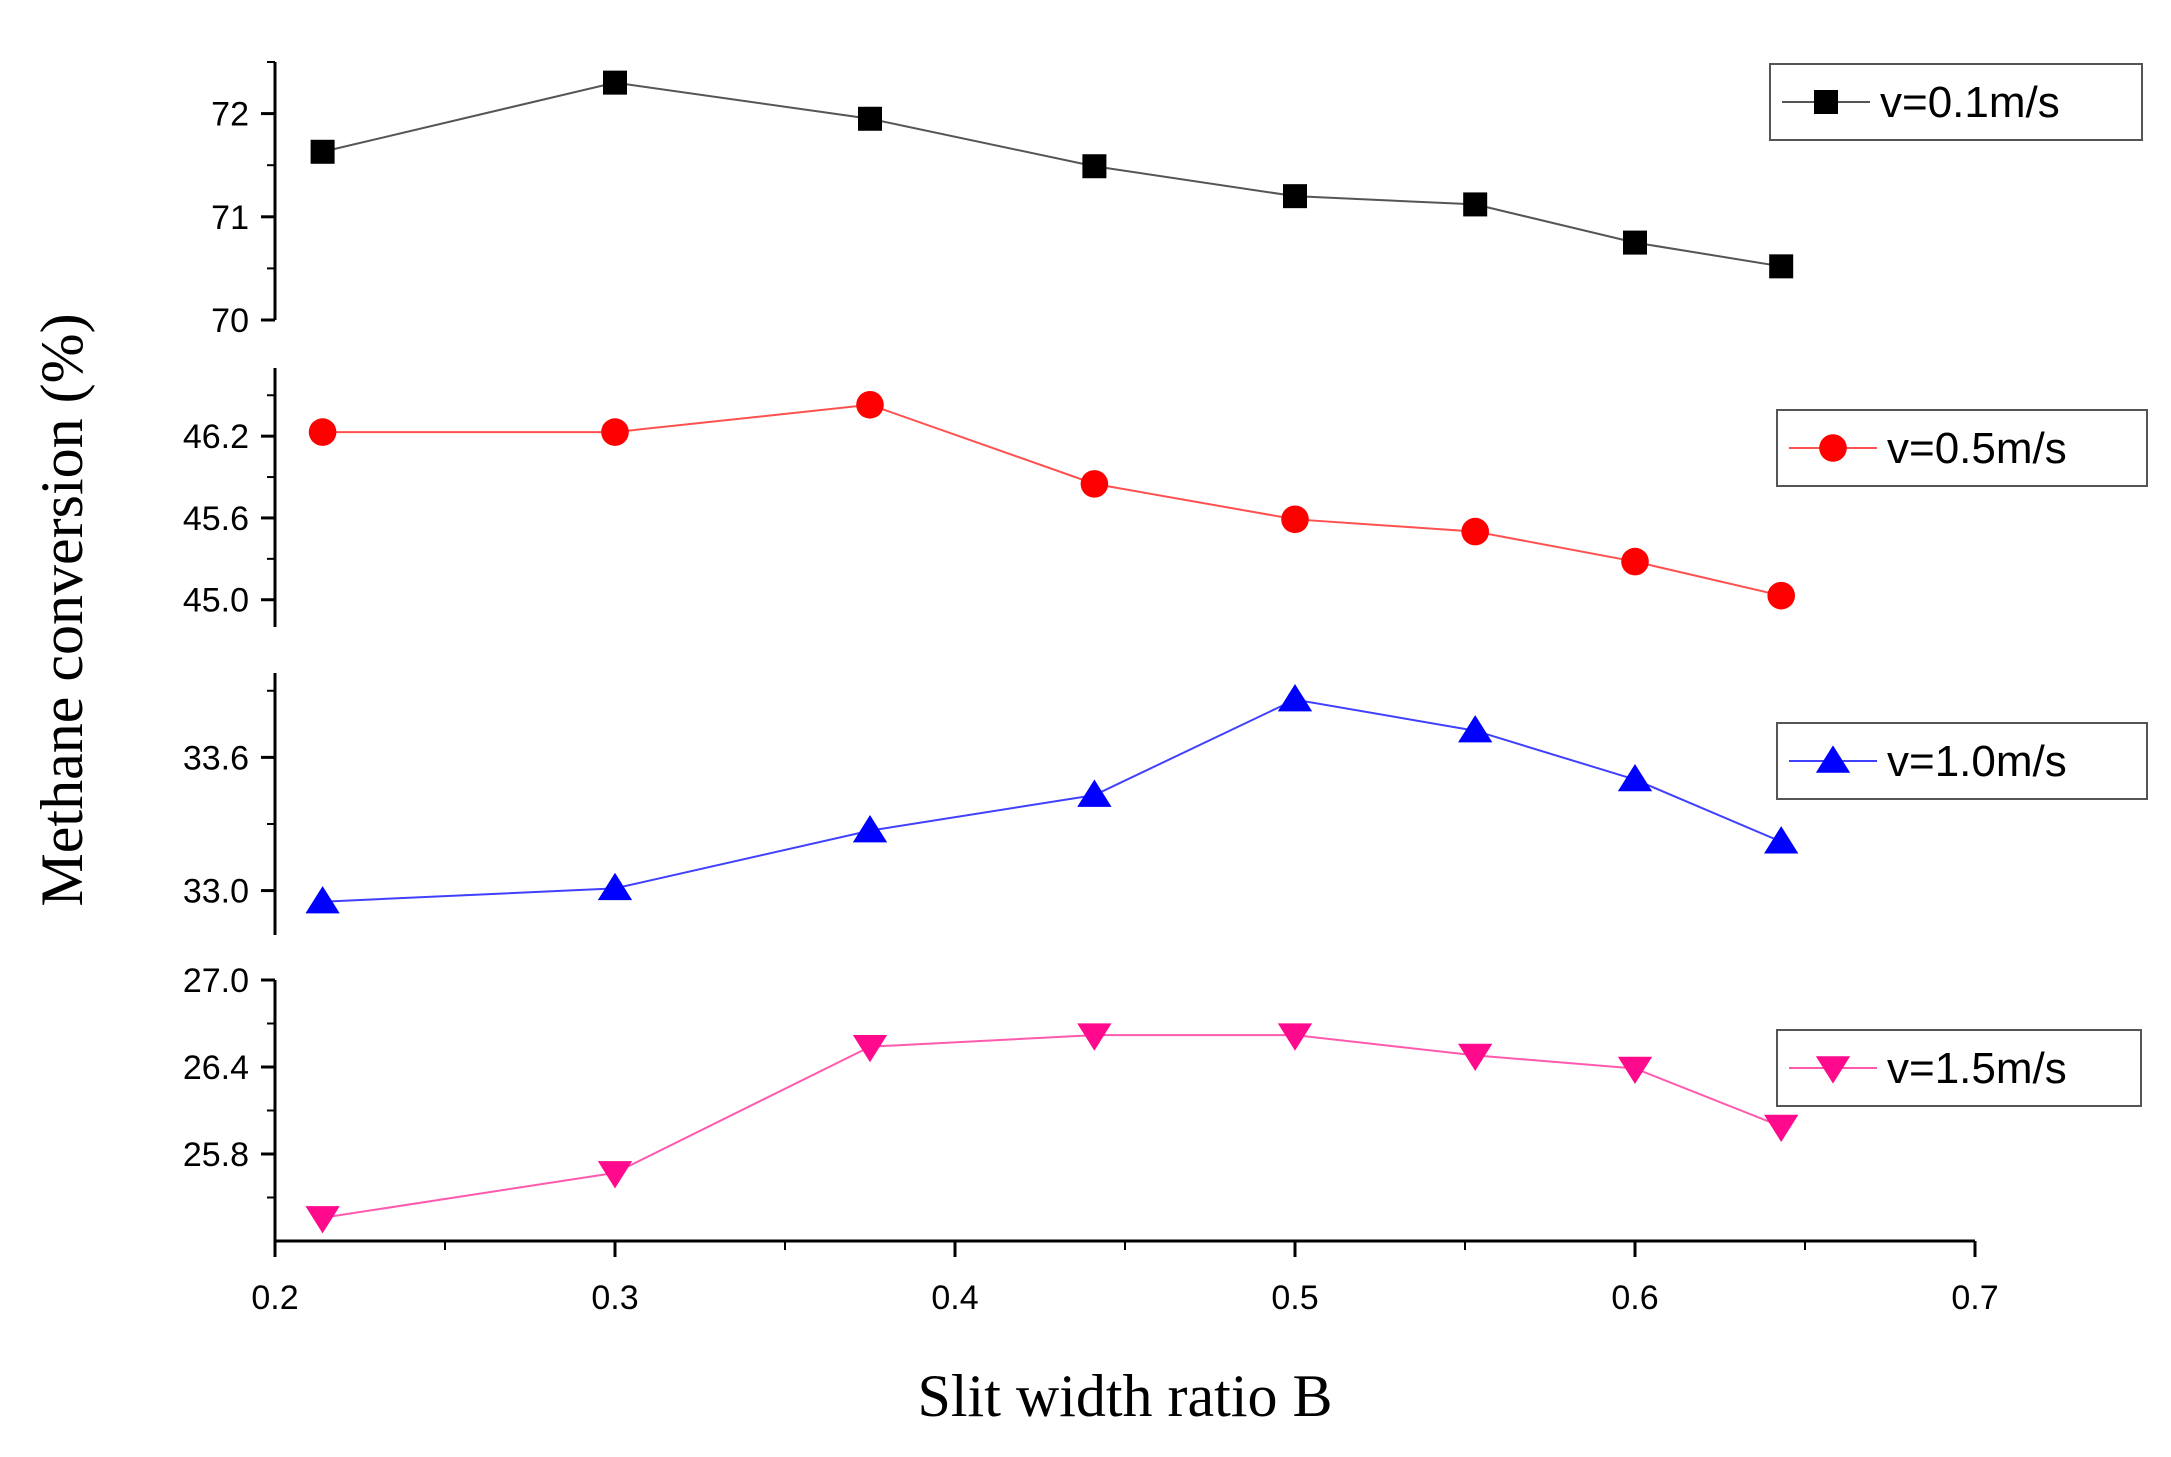  Describe the element at coordinates (1977, 1068) in the screenshot. I see `legend-label: v=1.5m/s` at that location.